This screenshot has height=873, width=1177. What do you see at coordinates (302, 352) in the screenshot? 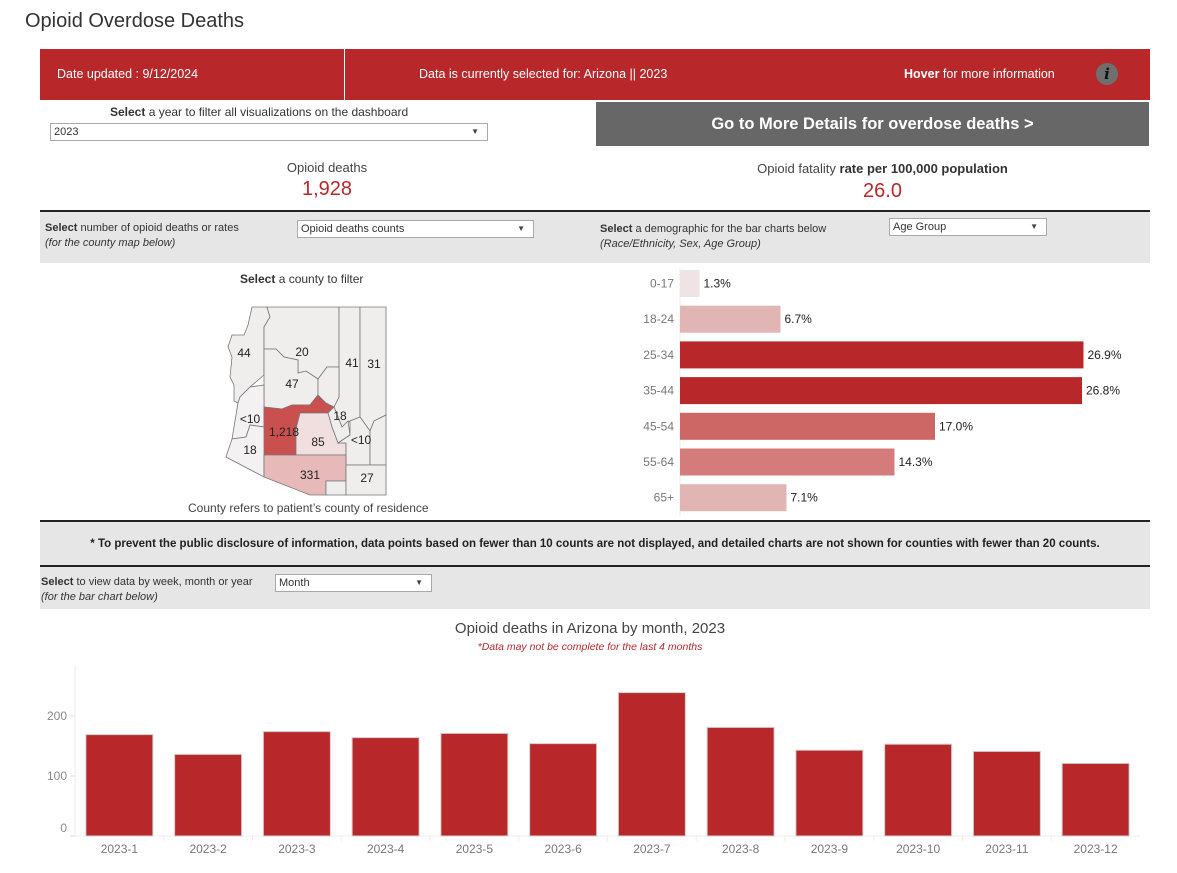
I see `county-label: 20` at bounding box center [302, 352].